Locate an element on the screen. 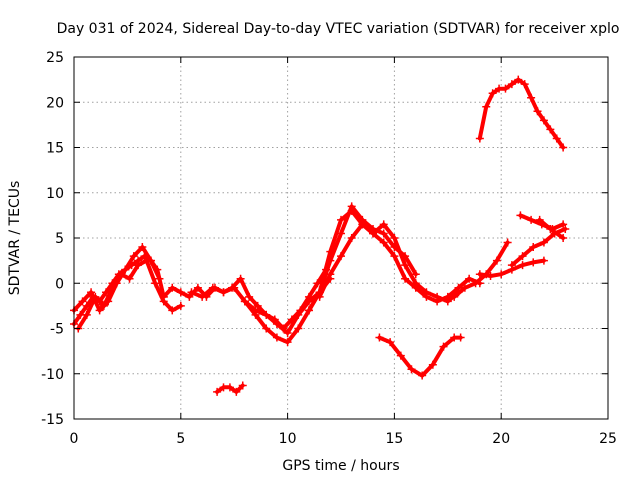  y-tick-label: -5 is located at coordinates (57, 330).